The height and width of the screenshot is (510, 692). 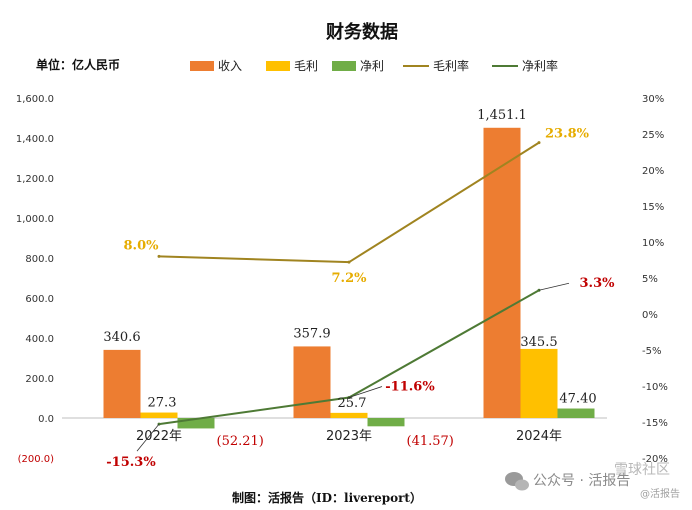 I want to click on bar-净利-2024年, so click(x=576, y=413).